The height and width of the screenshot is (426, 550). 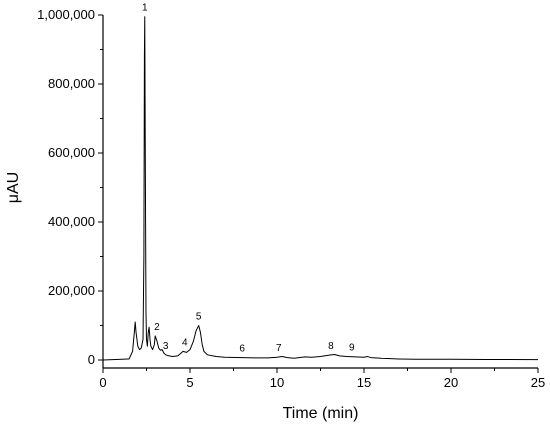 I want to click on peak-label: 9, so click(x=352, y=348).